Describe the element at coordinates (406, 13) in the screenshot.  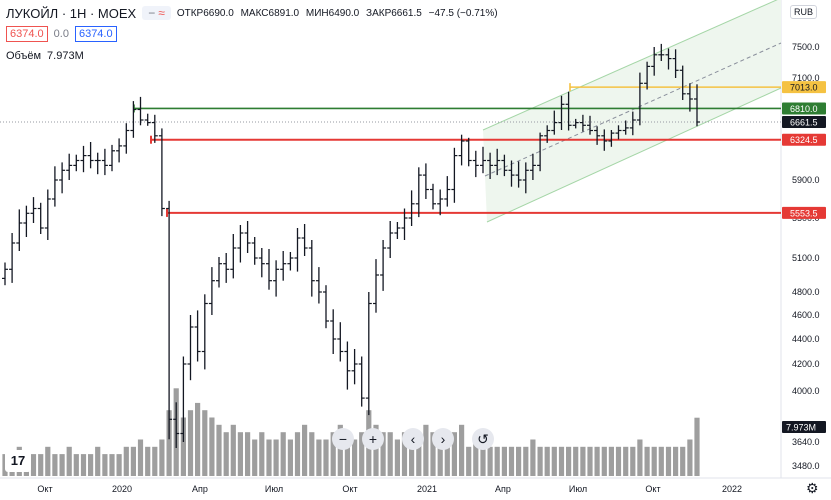
I see `close-value: 6661.5` at that location.